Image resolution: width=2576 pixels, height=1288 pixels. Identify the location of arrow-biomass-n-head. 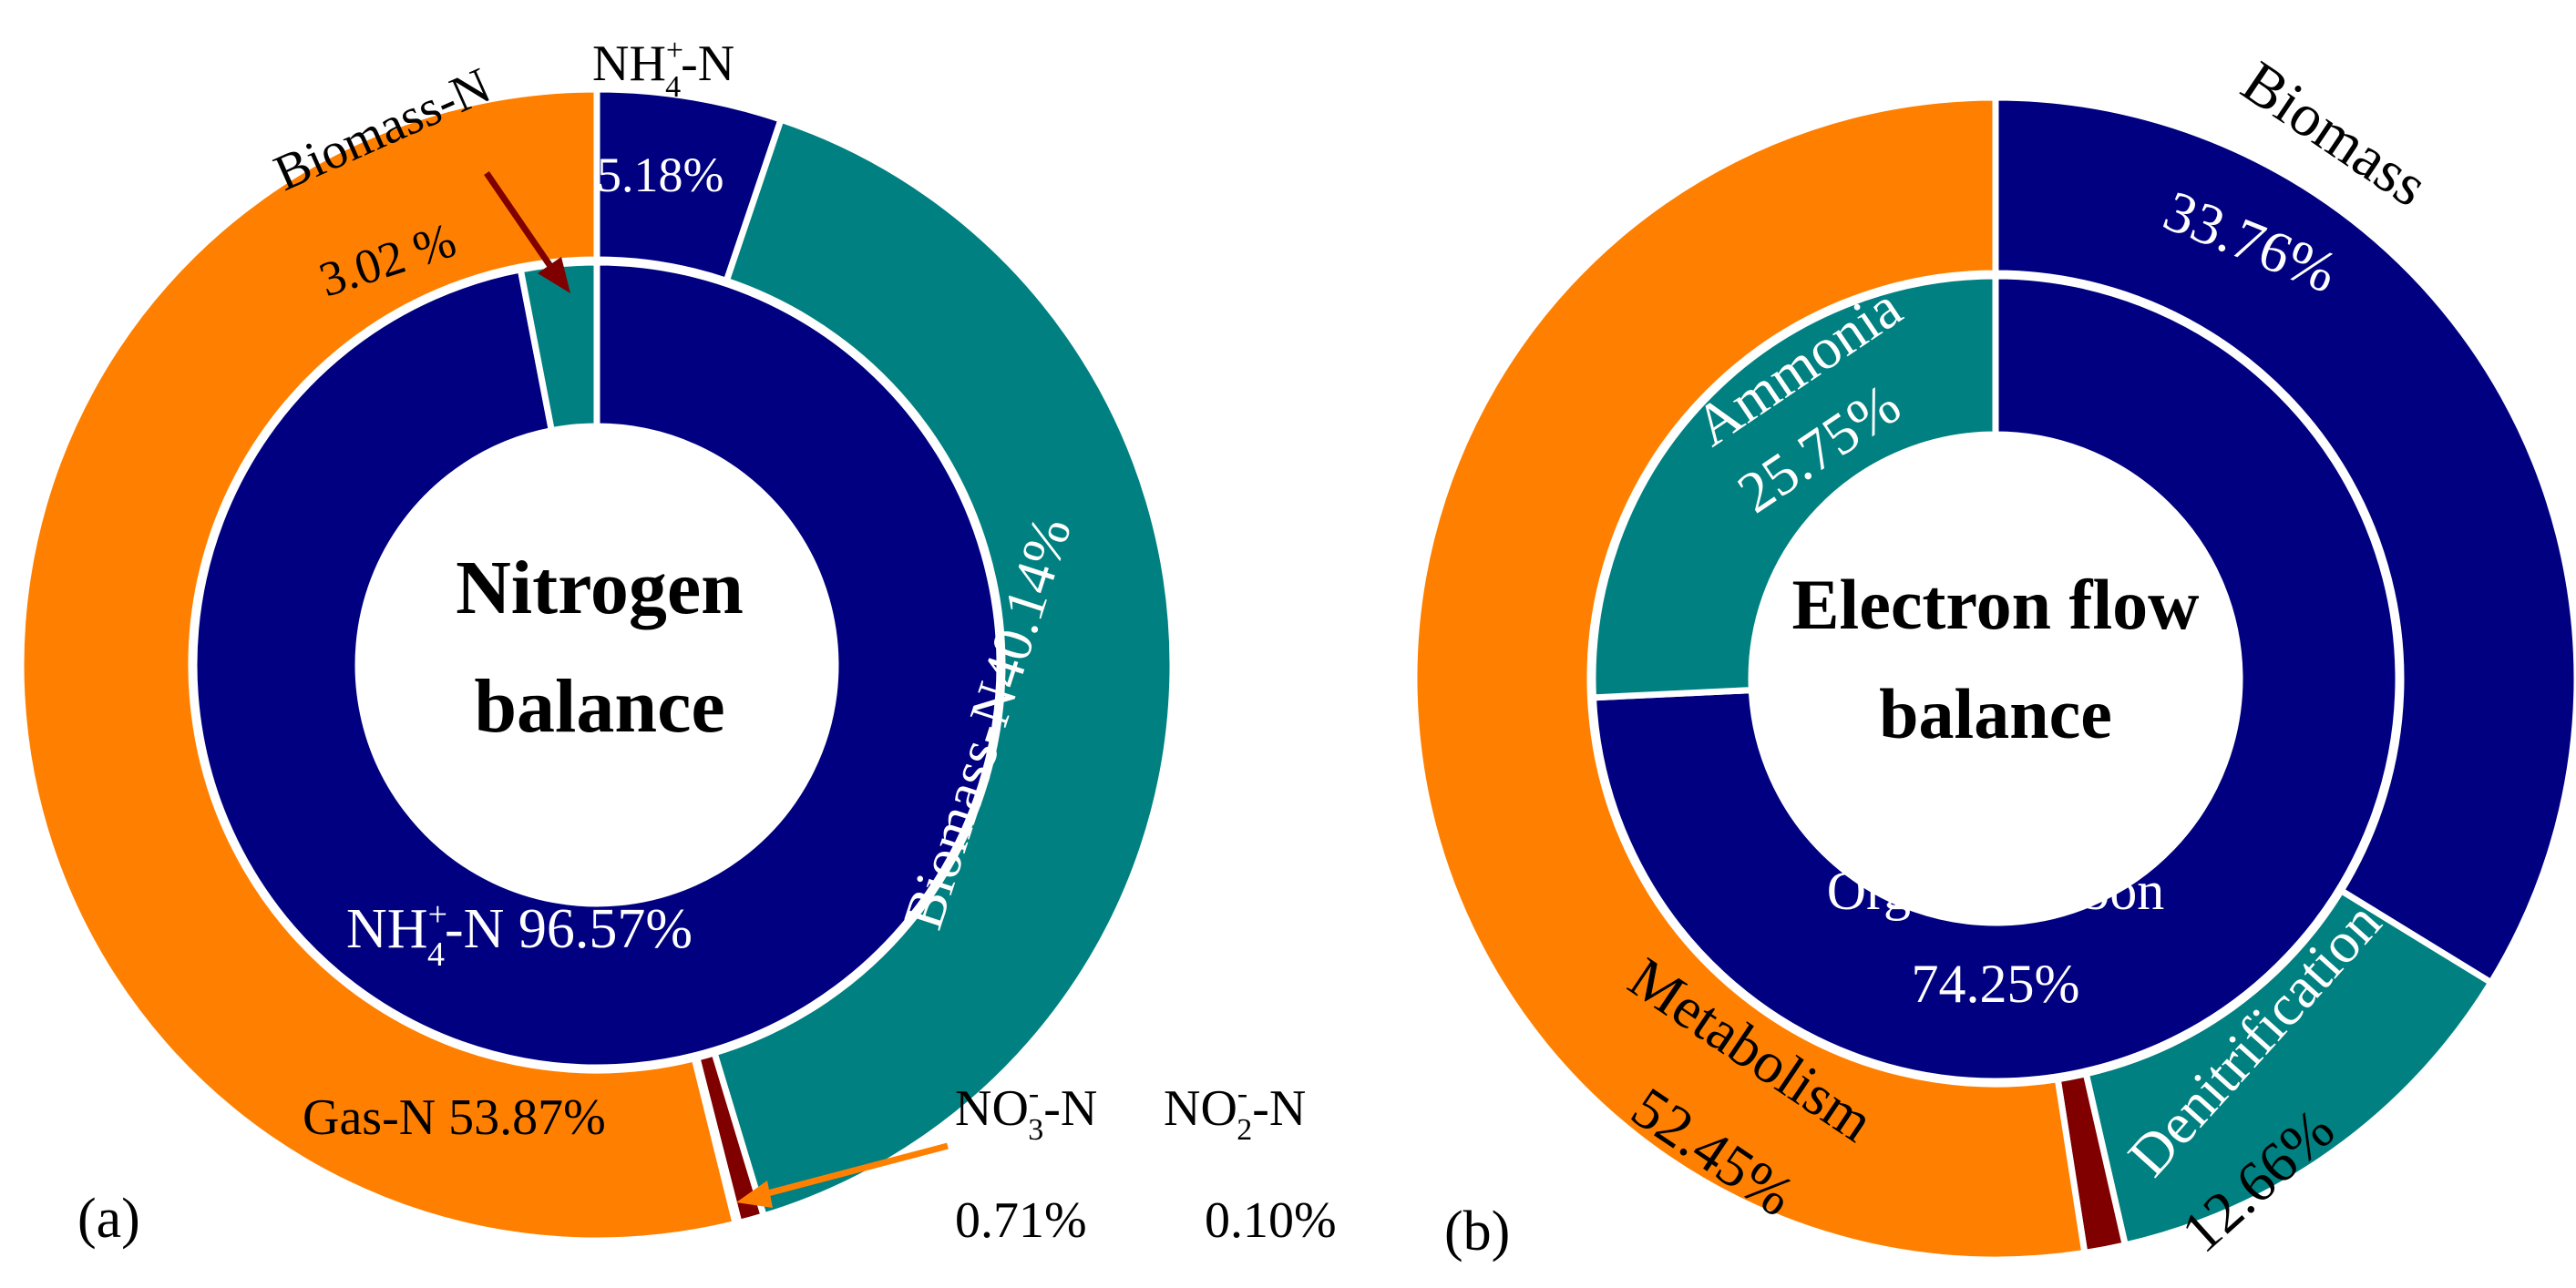
(554, 275).